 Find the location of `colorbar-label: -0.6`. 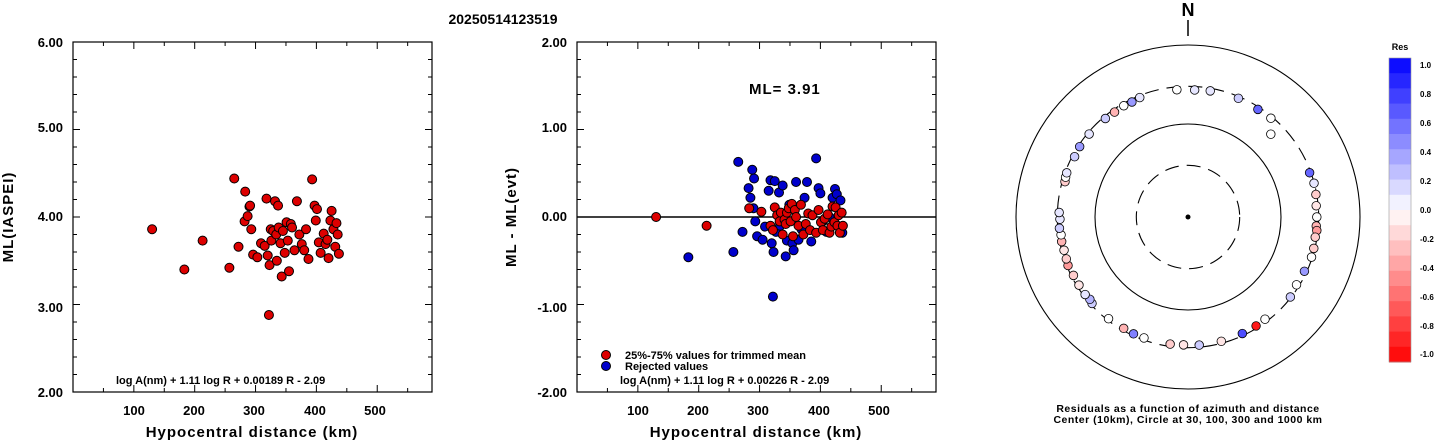

colorbar-label: -0.6 is located at coordinates (1427, 297).